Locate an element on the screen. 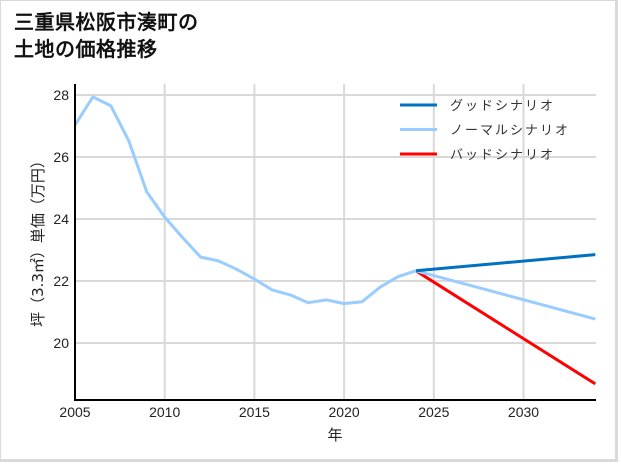  legend-label: ノーマルシナリオ is located at coordinates (510, 131).